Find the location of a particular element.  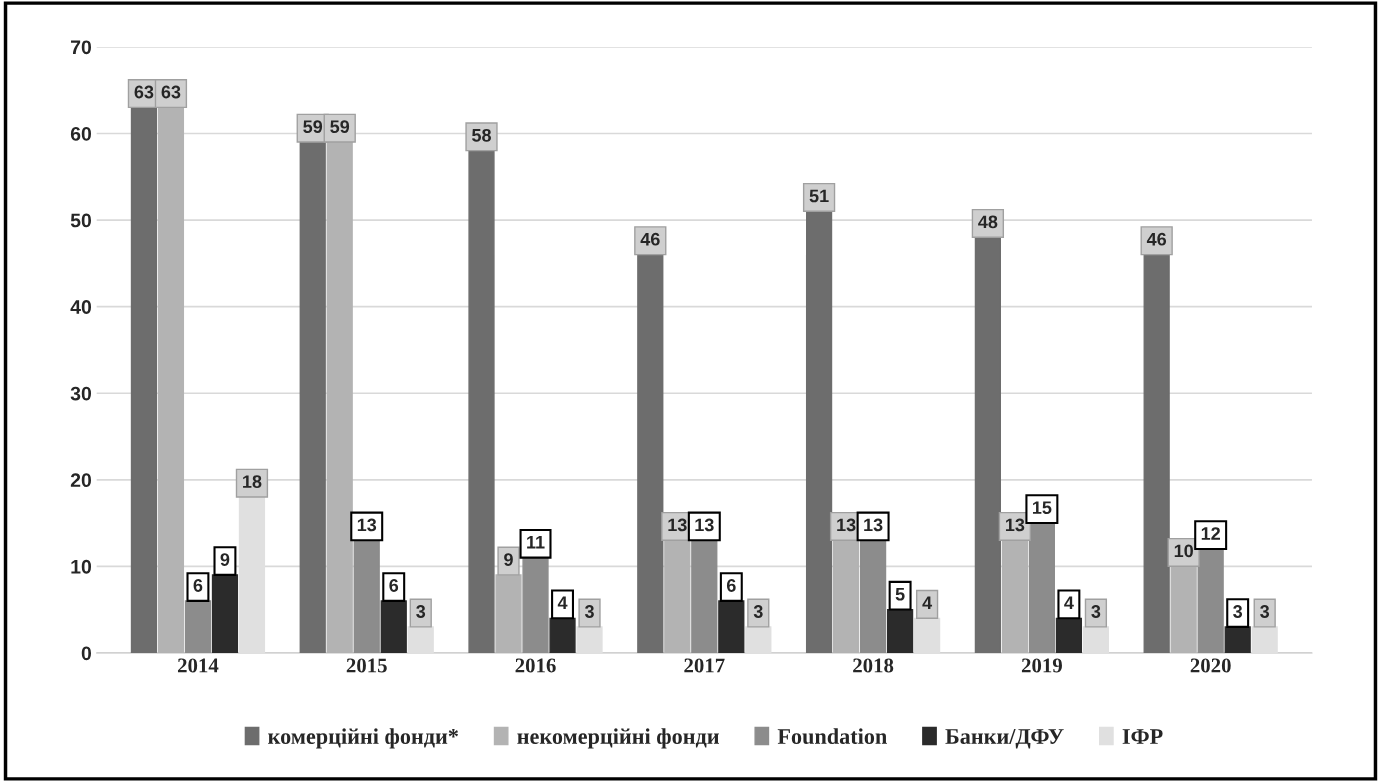

y-tick-label: 70 is located at coordinates (81, 47).